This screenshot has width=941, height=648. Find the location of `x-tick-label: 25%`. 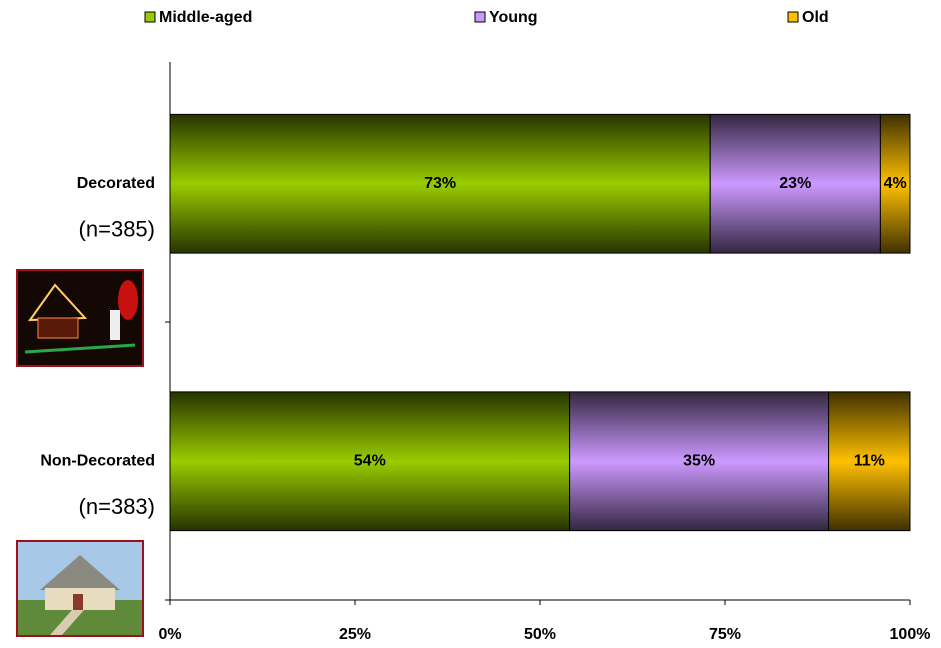

x-tick-label: 25% is located at coordinates (355, 634).